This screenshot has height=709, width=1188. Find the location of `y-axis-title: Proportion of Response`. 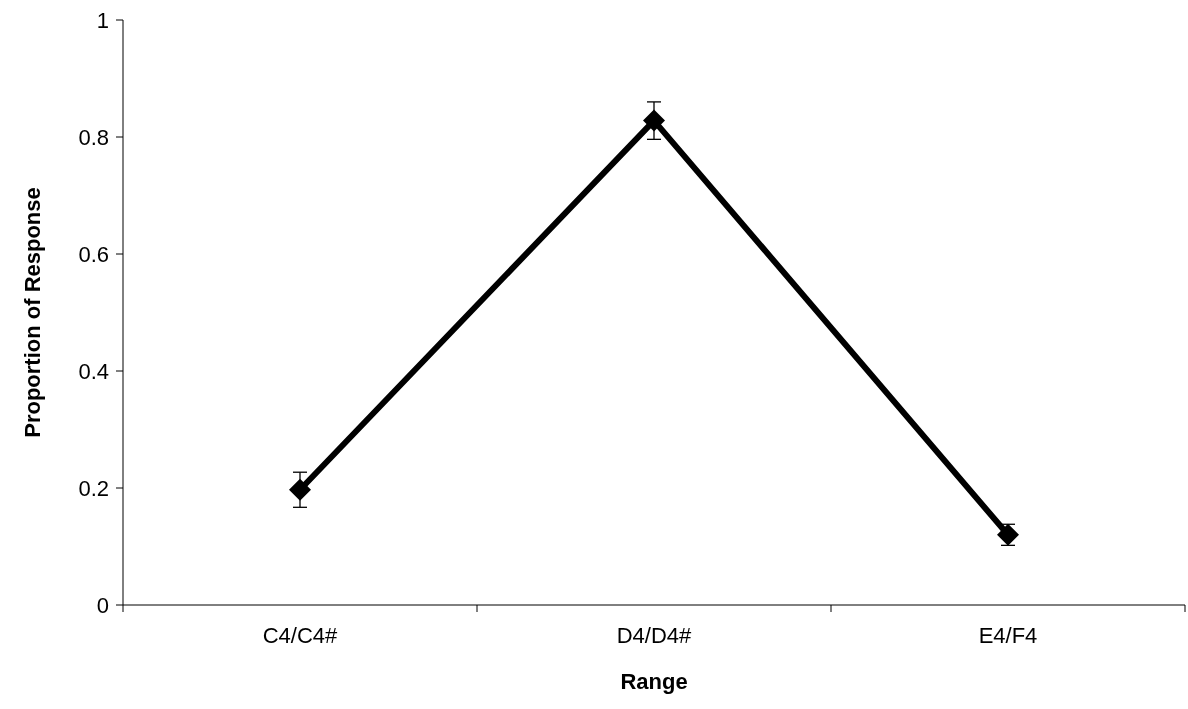

y-axis-title: Proportion of Response is located at coordinates (32, 312).